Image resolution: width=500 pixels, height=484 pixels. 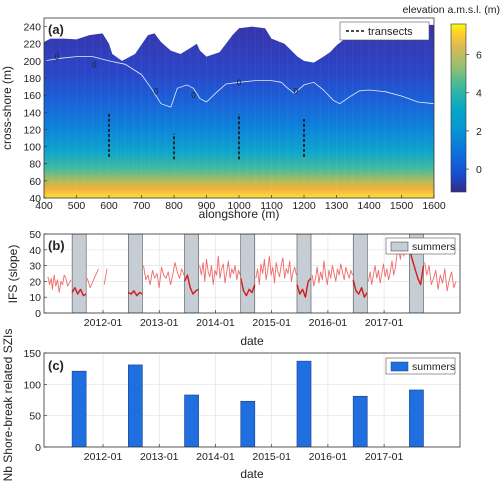 What do you see at coordinates (207, 206) in the screenshot?
I see `x-tick-label: 900` at bounding box center [207, 206].